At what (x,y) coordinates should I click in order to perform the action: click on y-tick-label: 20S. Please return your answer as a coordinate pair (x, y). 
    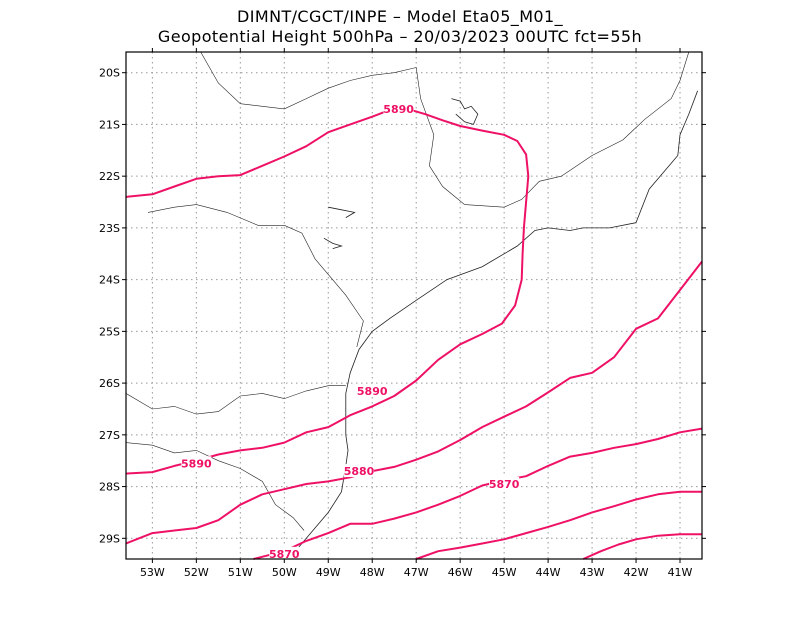
    Looking at the image, I should click on (109, 73).